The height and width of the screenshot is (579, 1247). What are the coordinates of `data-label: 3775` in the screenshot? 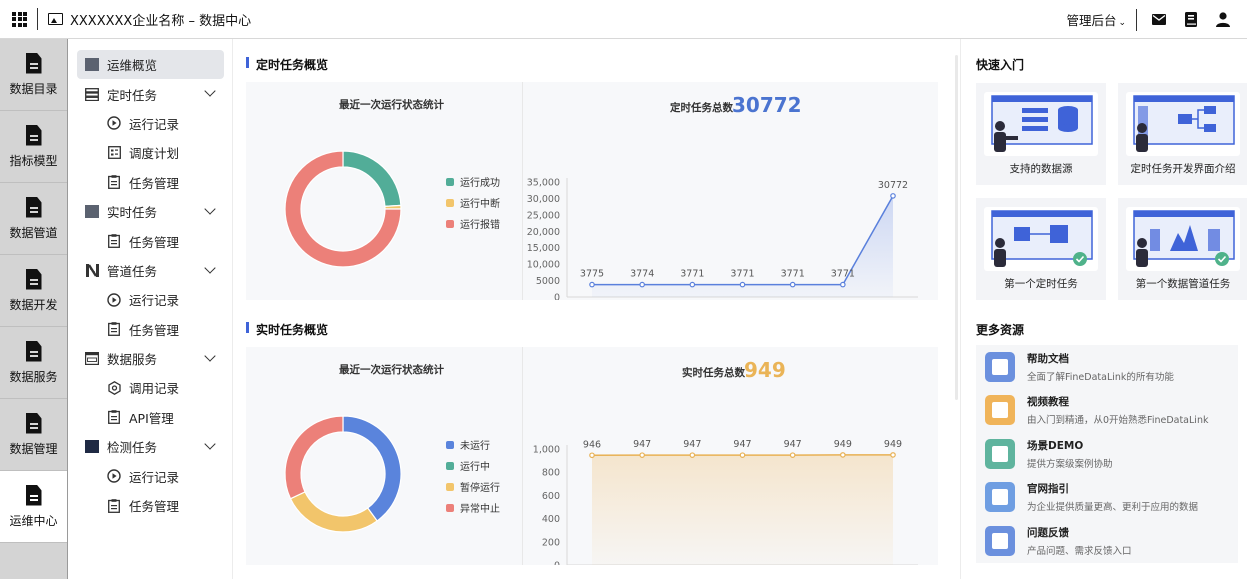 It's located at (592, 274).